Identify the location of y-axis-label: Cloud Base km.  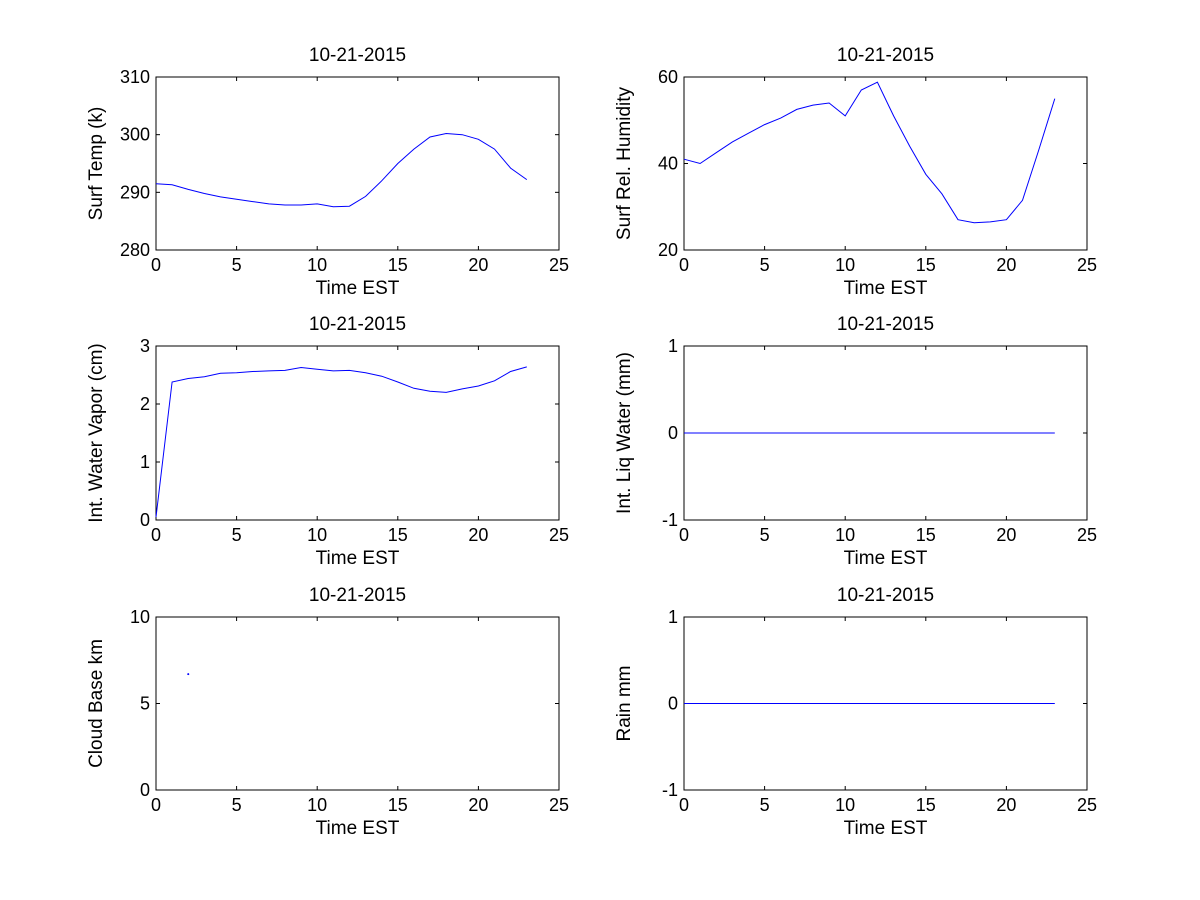
(96, 703).